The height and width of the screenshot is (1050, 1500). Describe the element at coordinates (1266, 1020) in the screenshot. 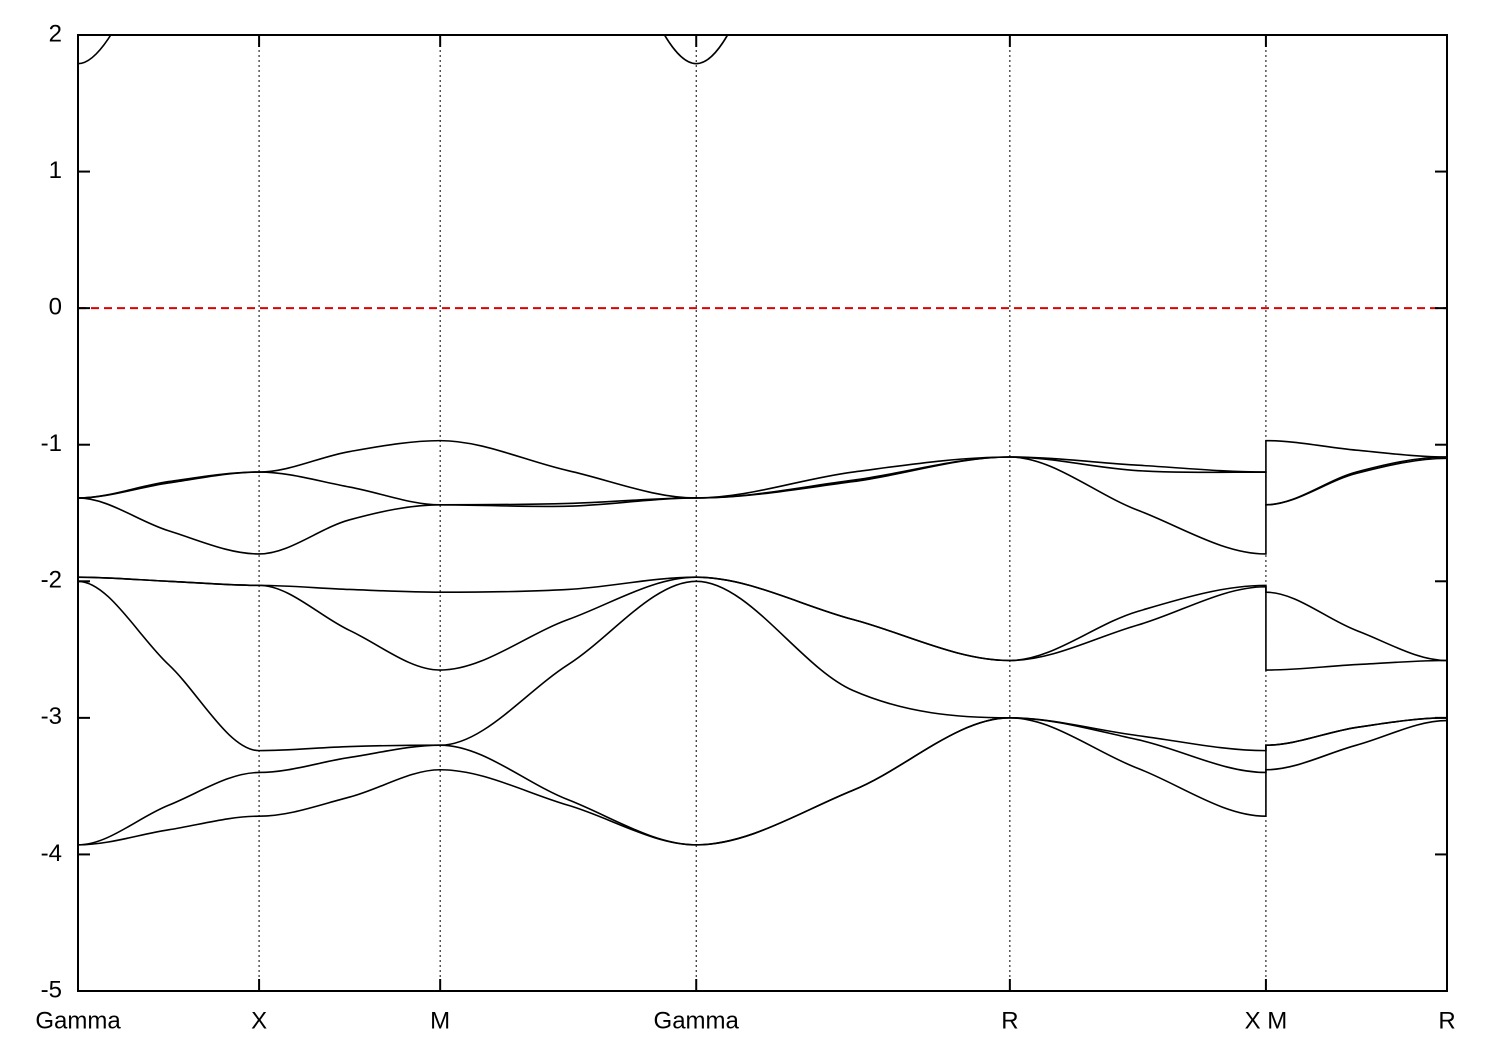

I see `x-tick-label: X M` at that location.